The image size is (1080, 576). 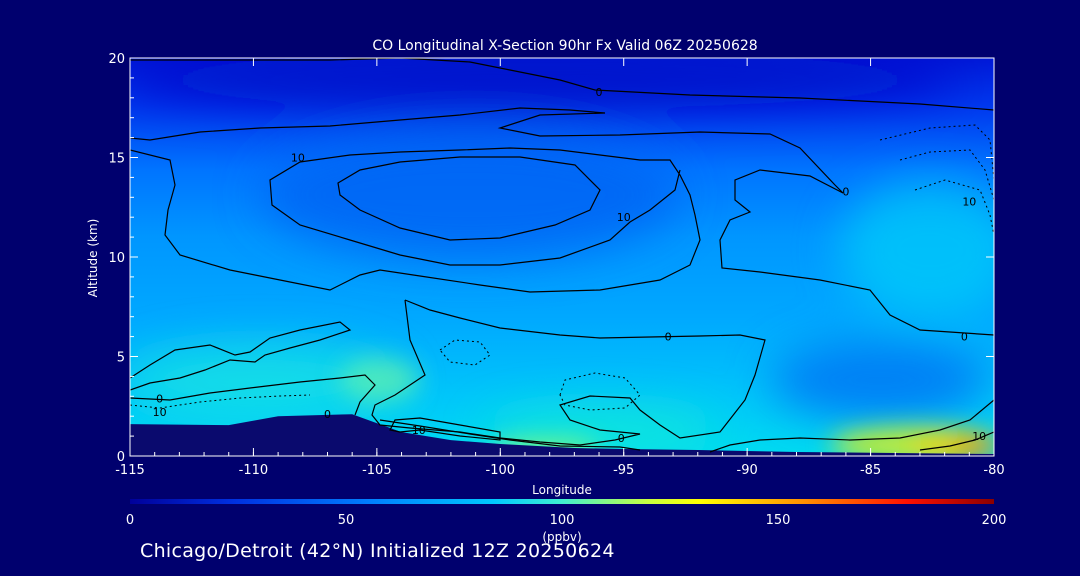 I want to click on y-tick-label: 10, so click(x=116, y=258).